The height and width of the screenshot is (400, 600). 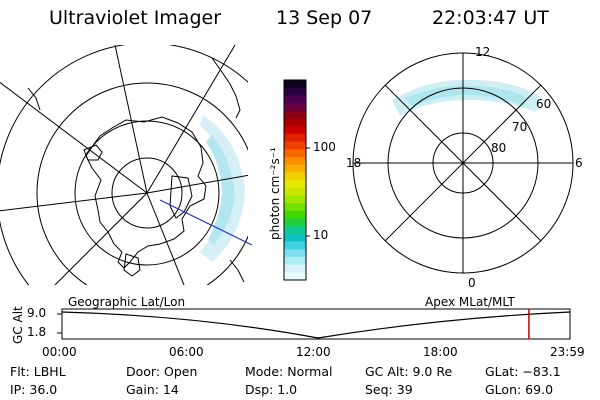 What do you see at coordinates (271, 389) in the screenshot?
I see `dsp-status: Dsp: 1.0` at bounding box center [271, 389].